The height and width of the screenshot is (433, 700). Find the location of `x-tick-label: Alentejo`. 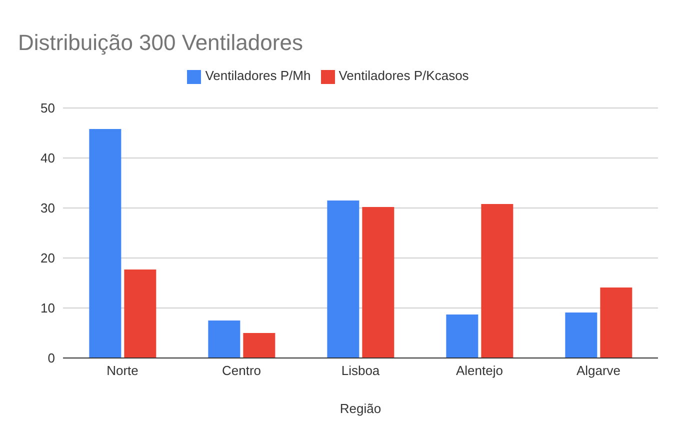

x-tick-label: Alentejo is located at coordinates (479, 370).